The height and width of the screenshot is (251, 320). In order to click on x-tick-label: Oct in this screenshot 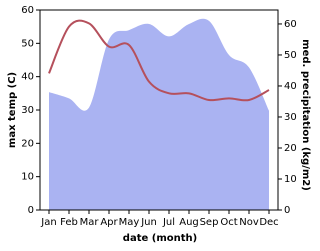, I will do `click(228, 222)`.